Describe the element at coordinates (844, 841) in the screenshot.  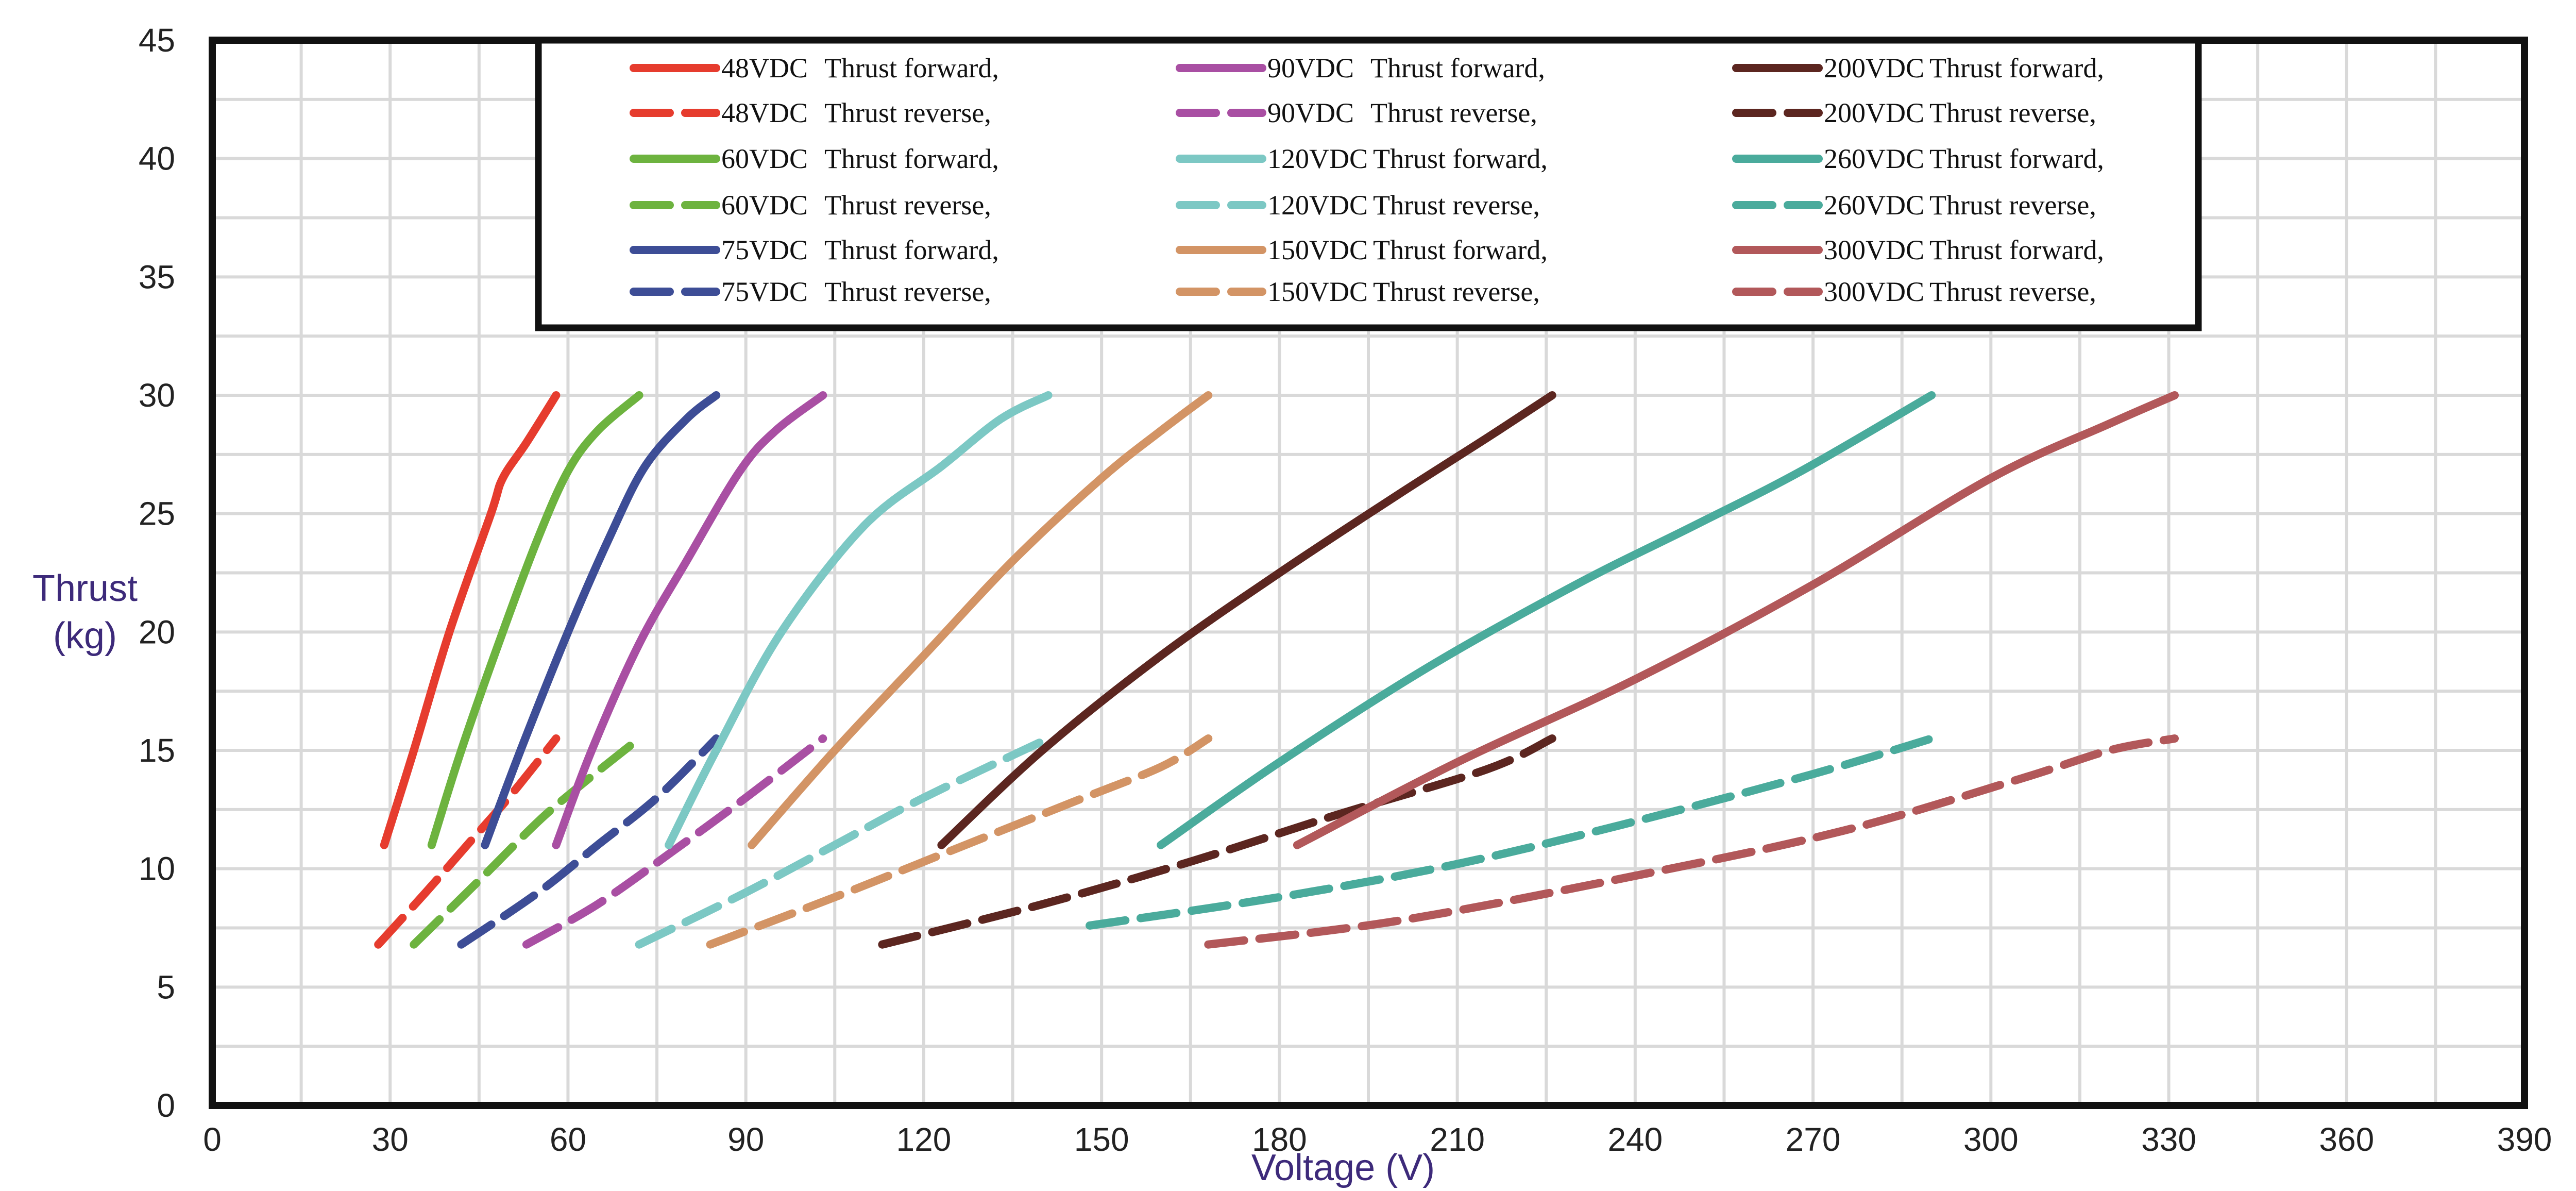
I see `series-line-120vdc-reverse` at that location.